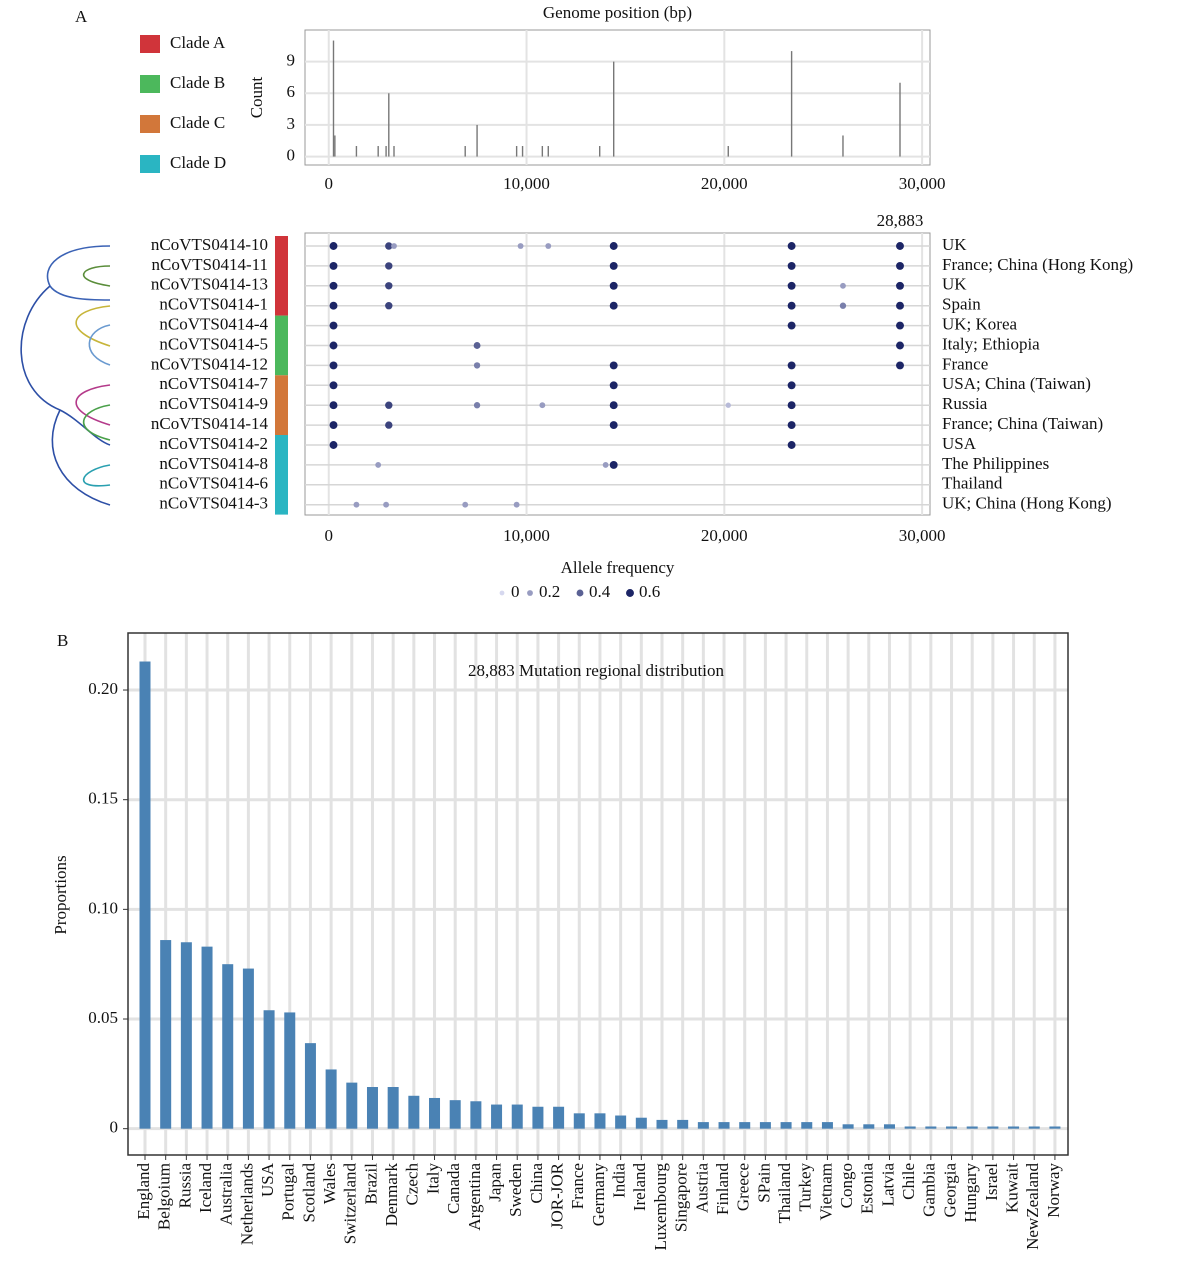  I want to click on x-tick-label: JOR-JOR, so click(557, 1195).